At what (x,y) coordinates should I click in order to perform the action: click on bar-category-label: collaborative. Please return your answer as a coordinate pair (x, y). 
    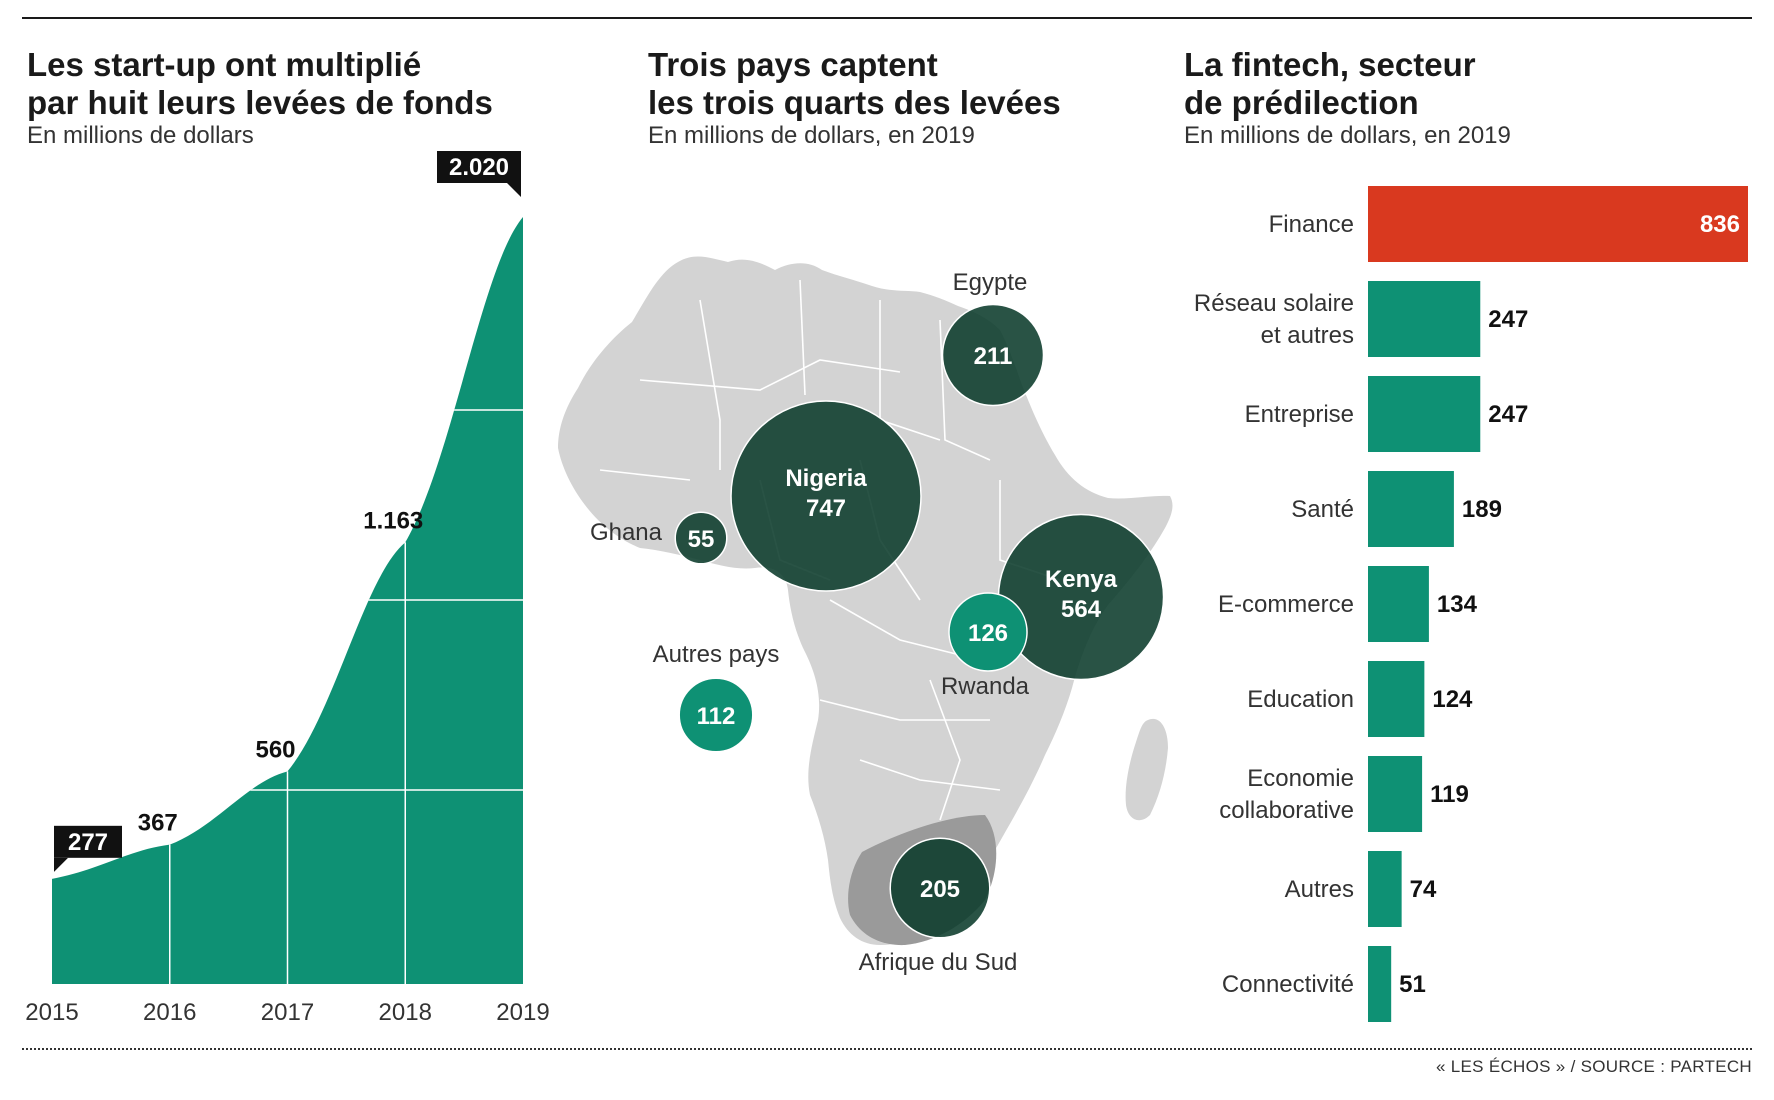
    Looking at the image, I should click on (1286, 810).